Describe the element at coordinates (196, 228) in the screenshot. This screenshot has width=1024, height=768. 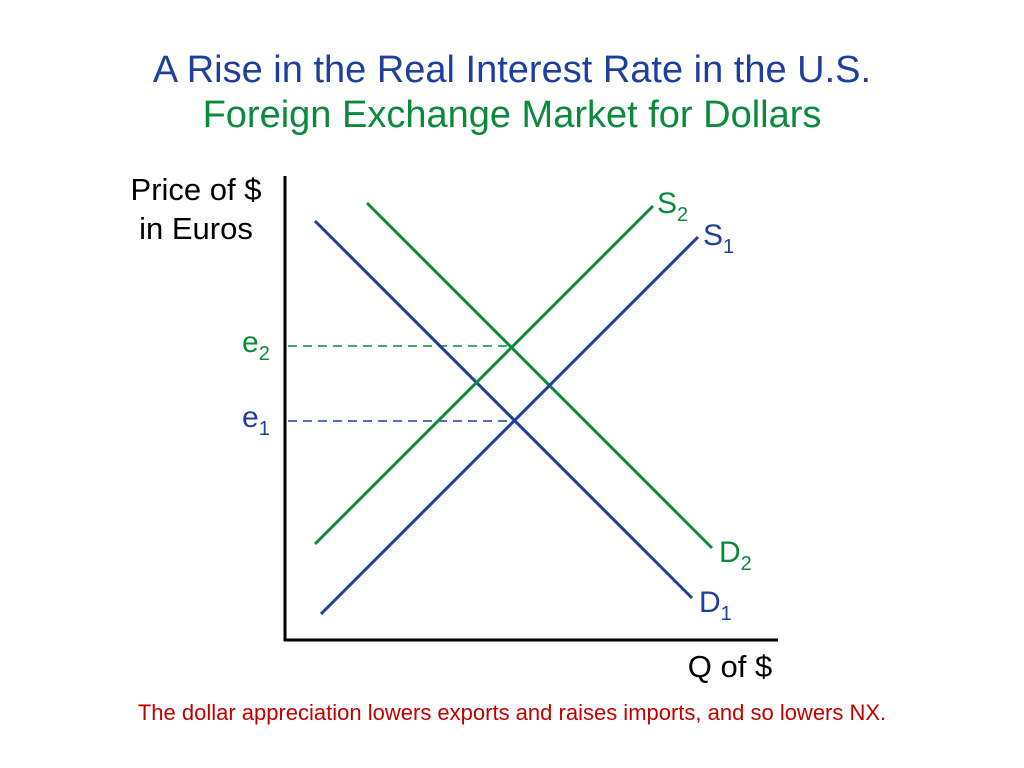
I see `y-axis-label-line-2: in Euros` at that location.